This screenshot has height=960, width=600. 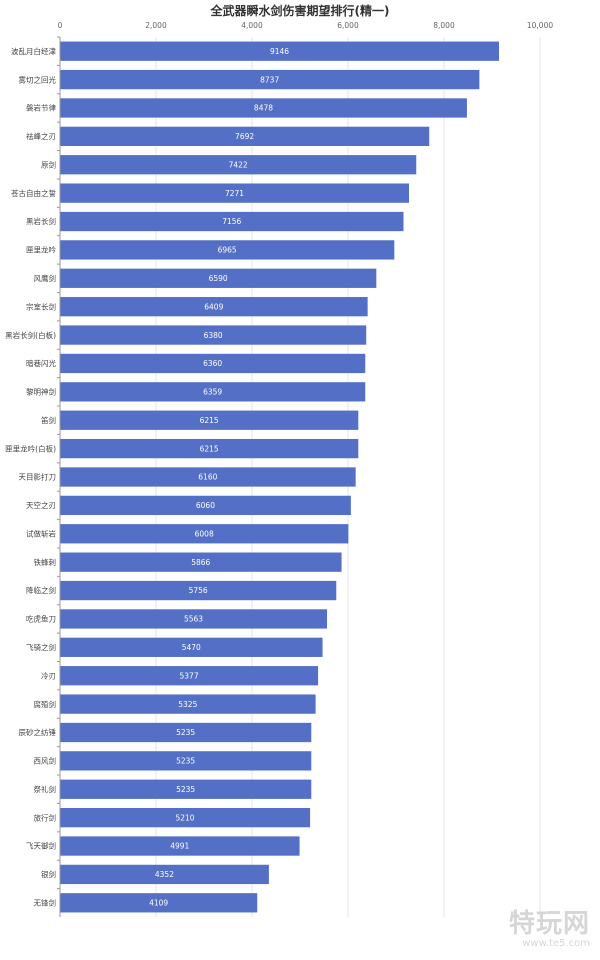 I want to click on bar-value-label: 4109, so click(x=158, y=903).